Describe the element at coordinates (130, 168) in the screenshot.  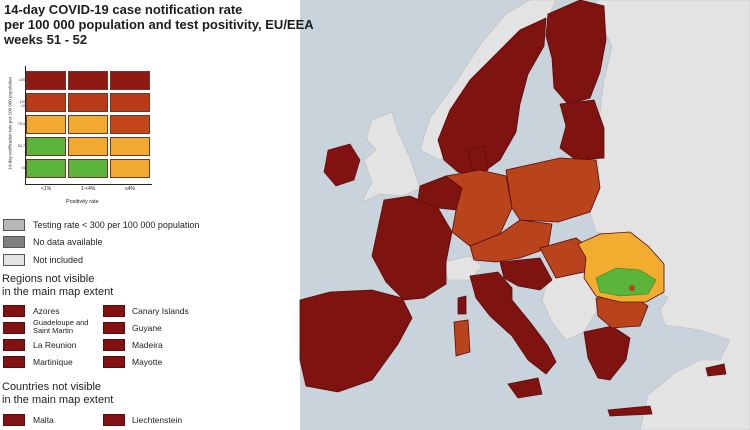
I see `matrix-cell-r4-c2` at that location.